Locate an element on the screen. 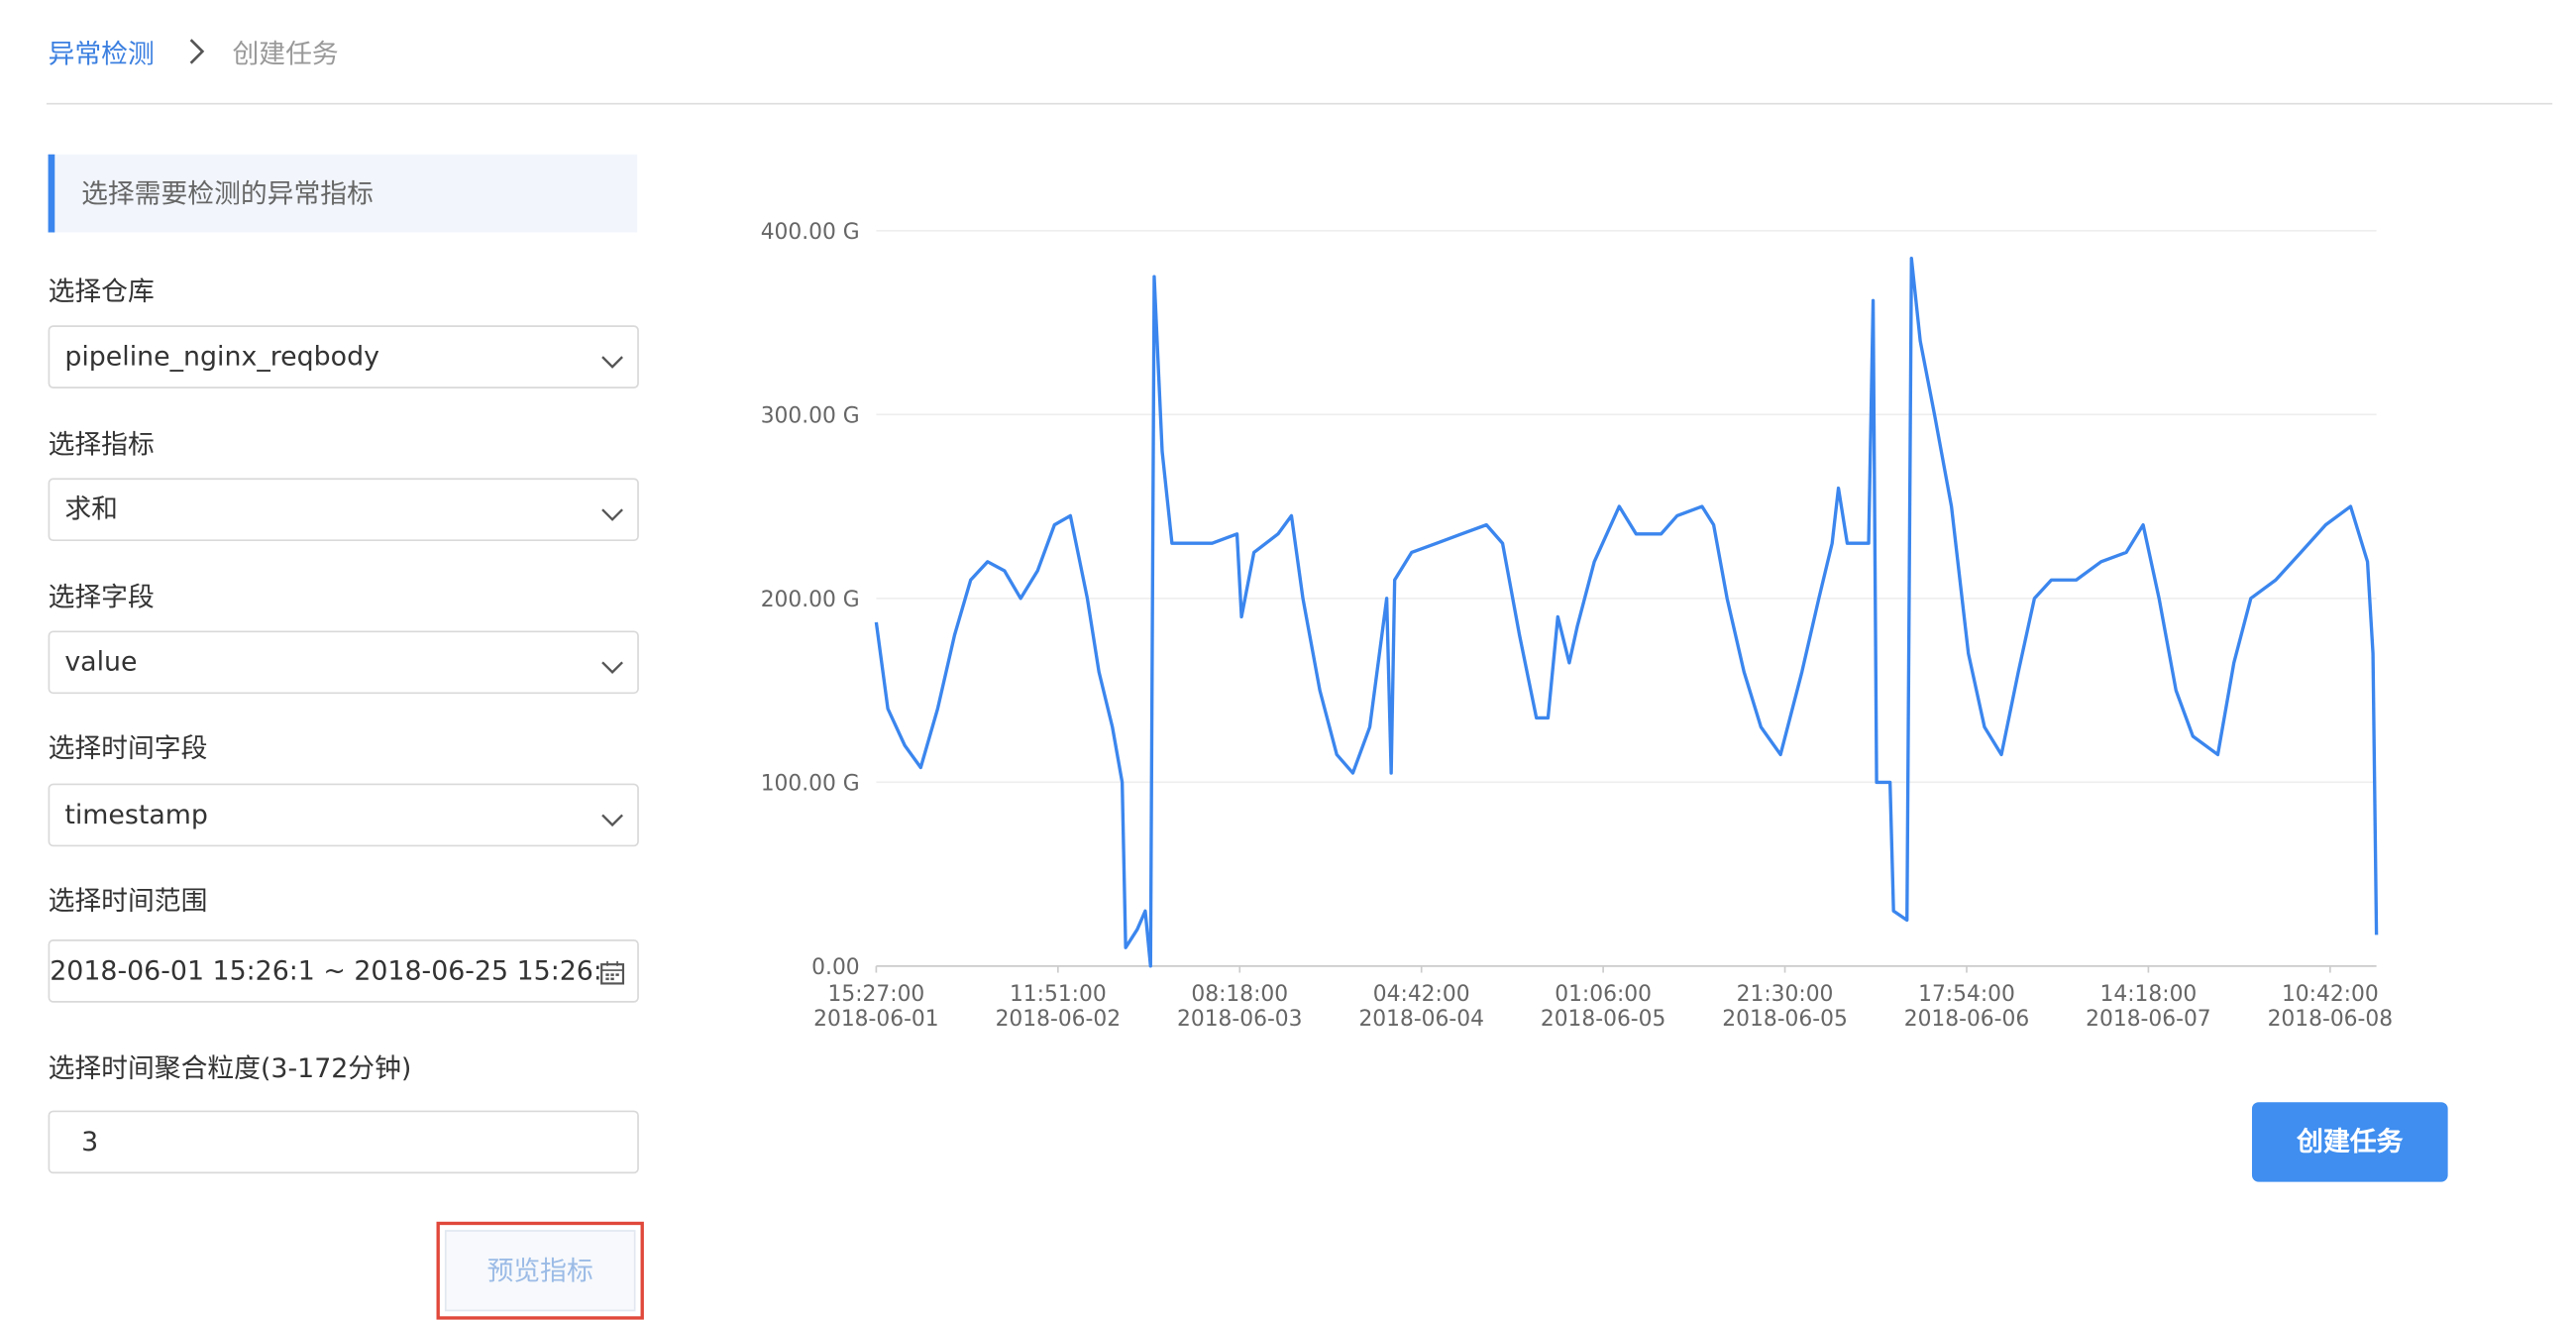 The image size is (2576, 1320). text-input: 3 is located at coordinates (344, 1142).